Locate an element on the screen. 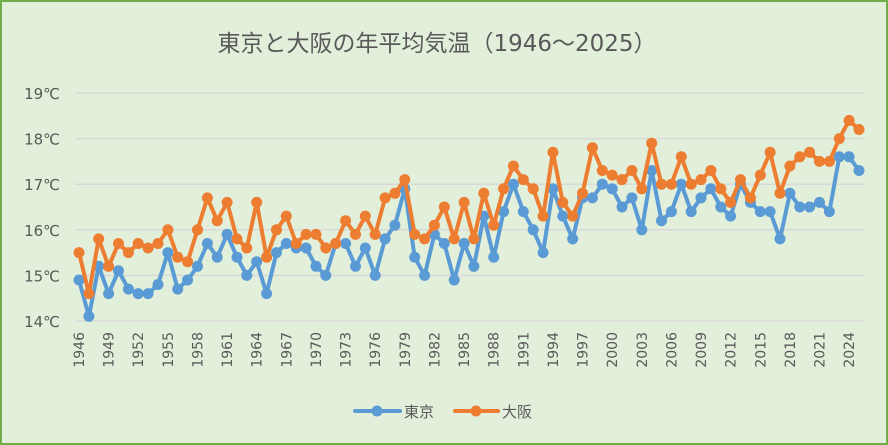 The image size is (888, 445). x-tick-label: 2009 is located at coordinates (702, 350).